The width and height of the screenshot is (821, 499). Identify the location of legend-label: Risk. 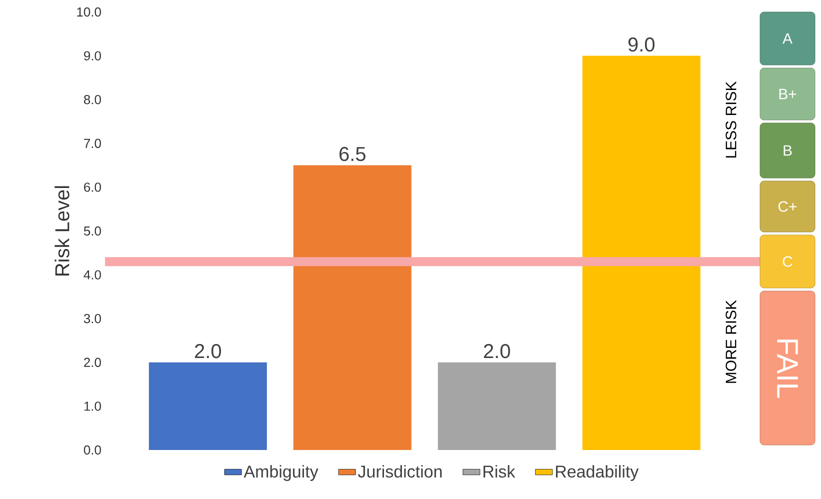
(500, 471).